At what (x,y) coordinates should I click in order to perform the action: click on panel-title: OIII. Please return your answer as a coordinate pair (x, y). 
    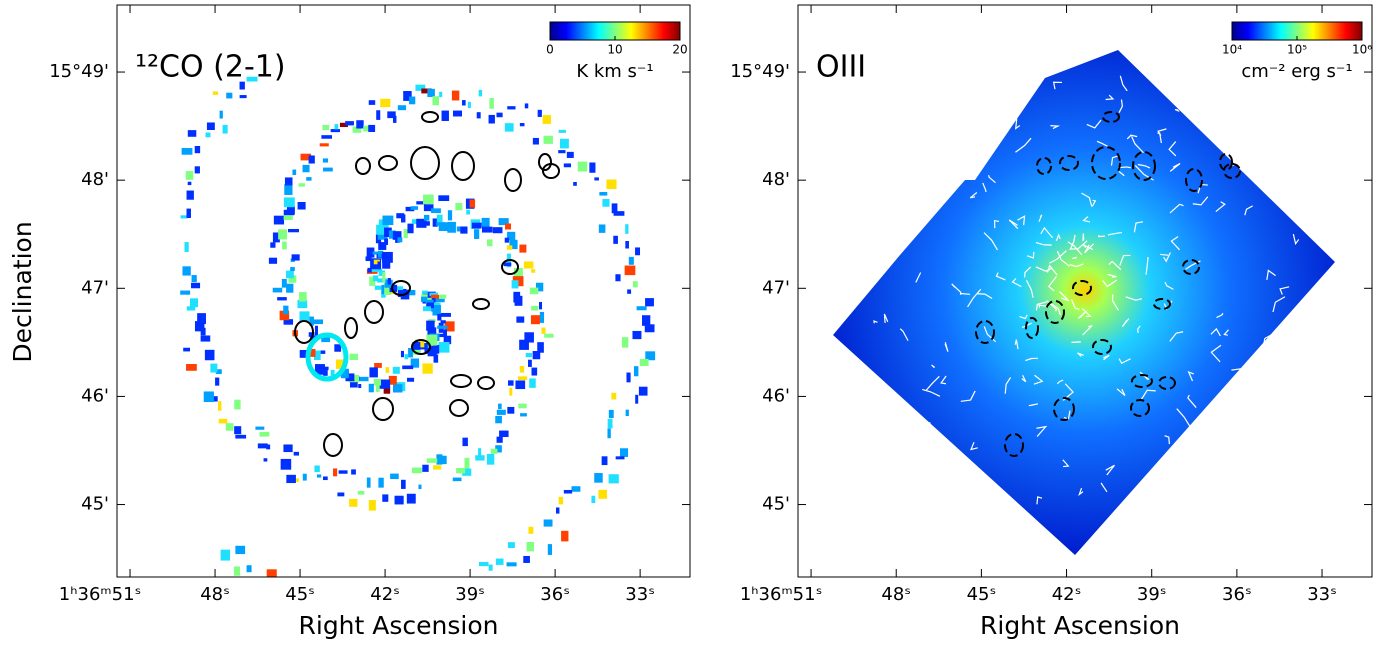
    Looking at the image, I should click on (841, 67).